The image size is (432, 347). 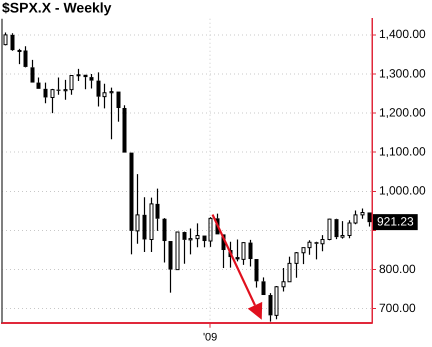 What do you see at coordinates (402, 73) in the screenshot?
I see `y-tick-label: 1,300.00` at bounding box center [402, 73].